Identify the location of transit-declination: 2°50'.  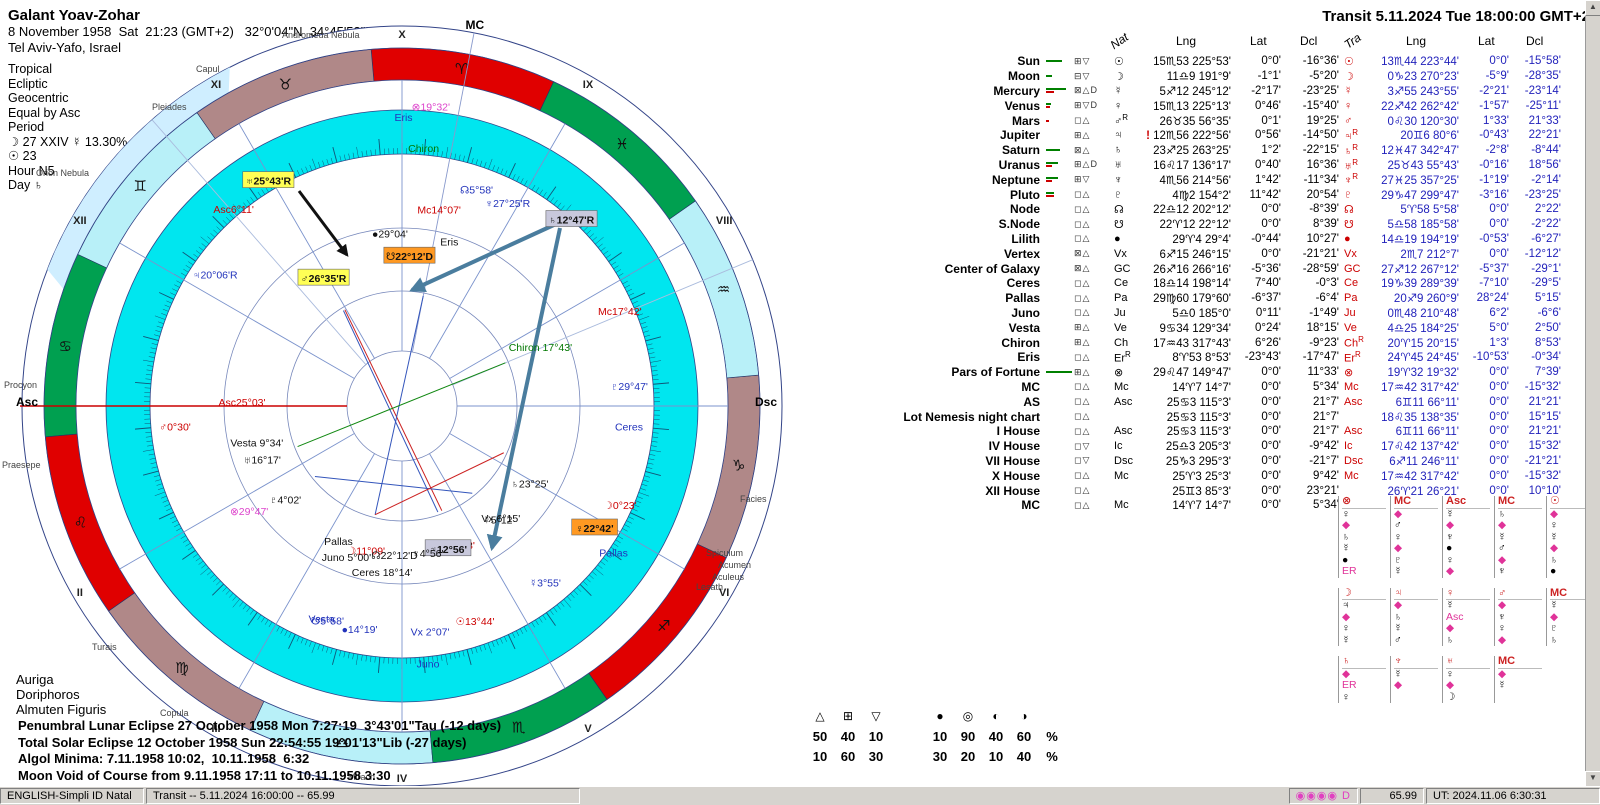
(1548, 327).